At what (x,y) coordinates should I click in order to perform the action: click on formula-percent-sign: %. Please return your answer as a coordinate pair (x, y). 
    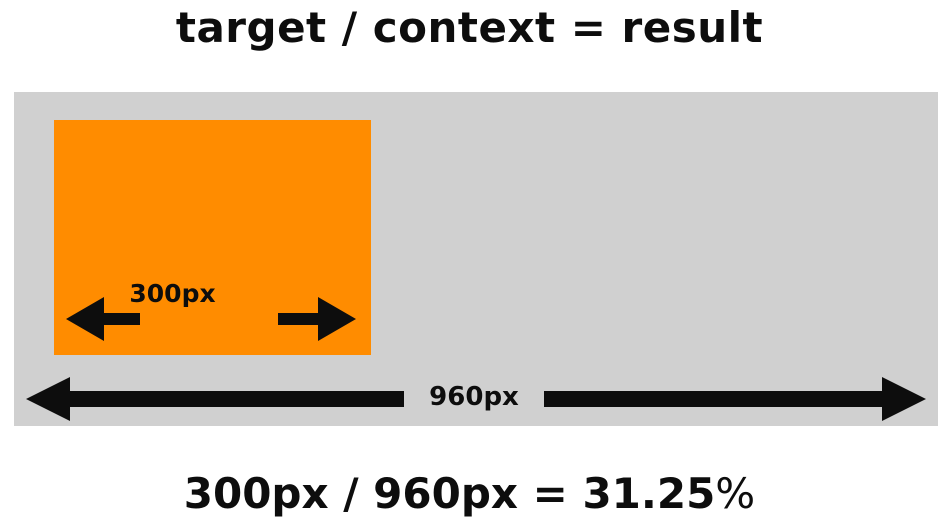
    Looking at the image, I should click on (735, 493).